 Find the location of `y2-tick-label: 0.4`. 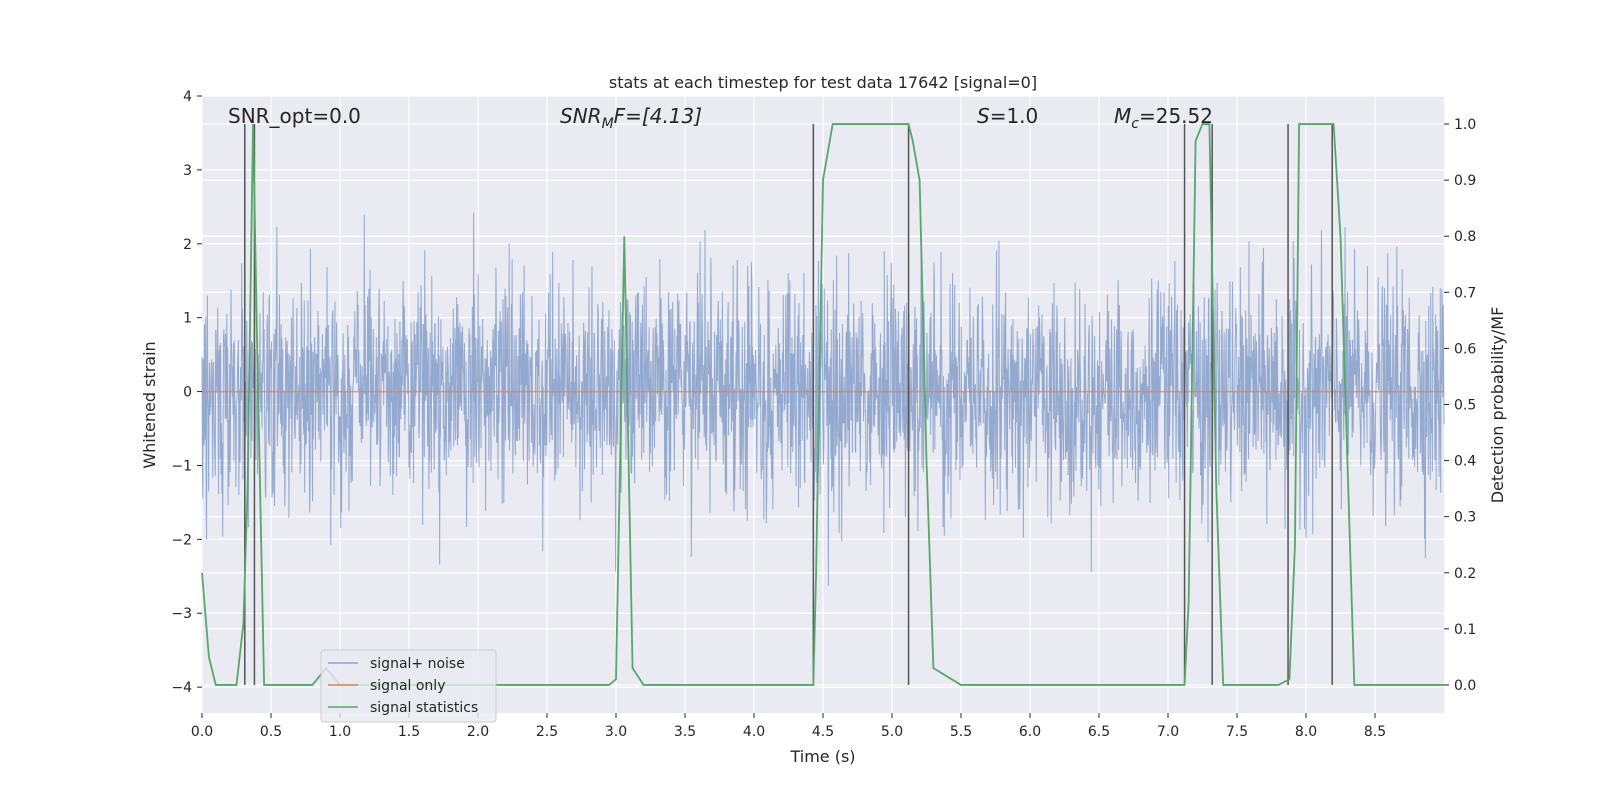

y2-tick-label: 0.4 is located at coordinates (1465, 462).